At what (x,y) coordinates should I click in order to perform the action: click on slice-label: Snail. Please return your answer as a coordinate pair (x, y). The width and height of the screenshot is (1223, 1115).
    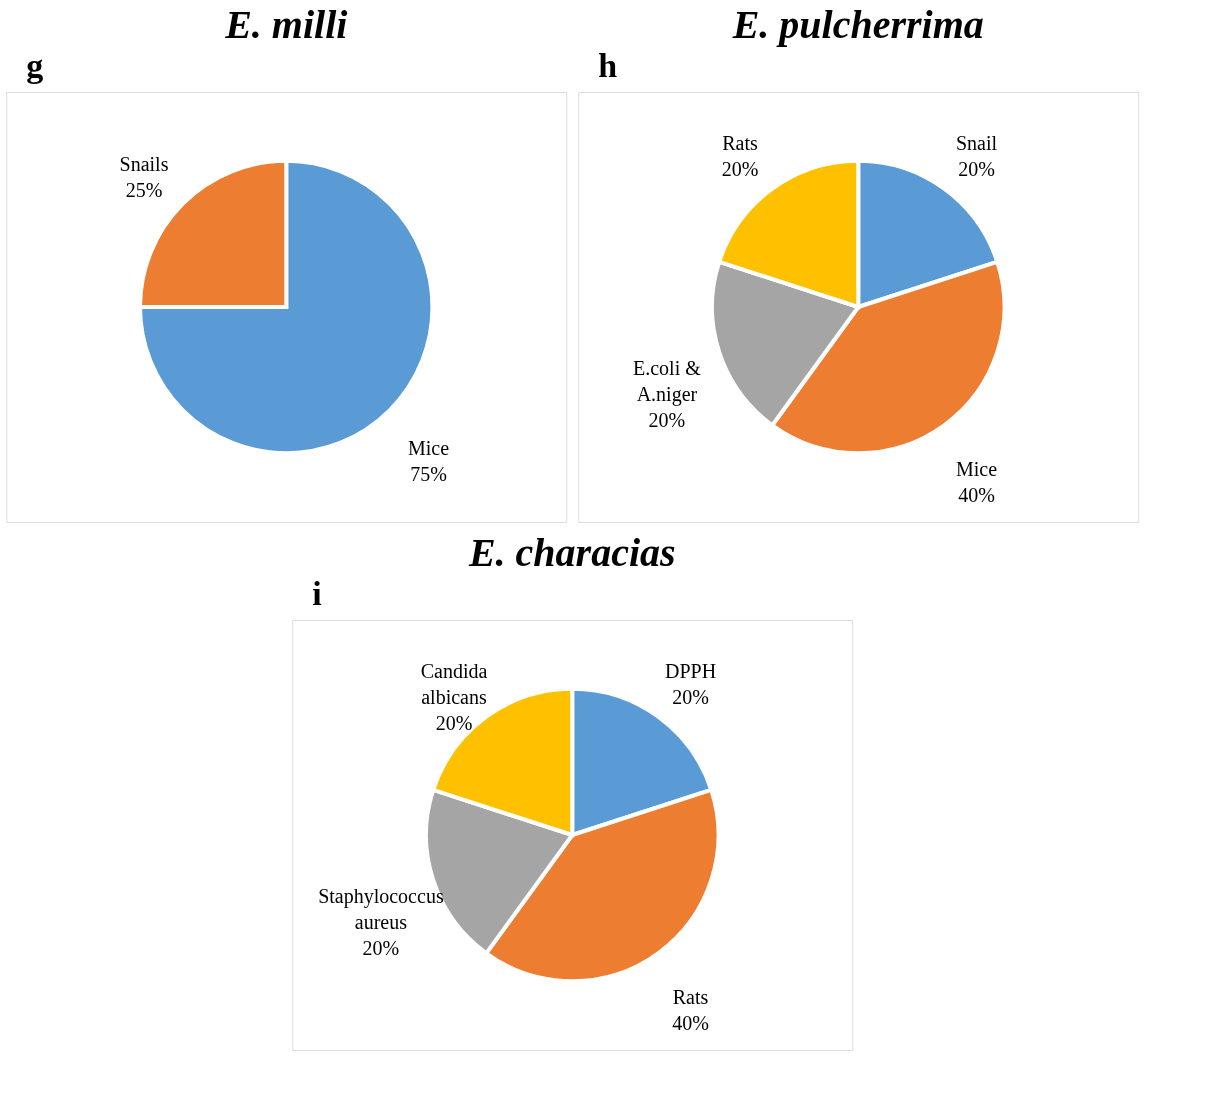
    Looking at the image, I should click on (976, 143).